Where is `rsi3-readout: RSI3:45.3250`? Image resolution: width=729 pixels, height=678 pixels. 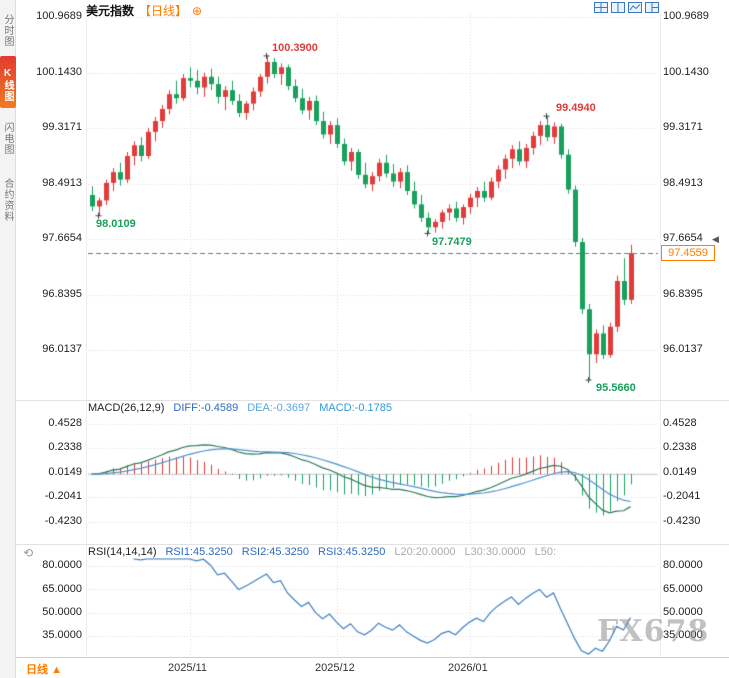
rsi3-readout: RSI3:45.3250 is located at coordinates (352, 552).